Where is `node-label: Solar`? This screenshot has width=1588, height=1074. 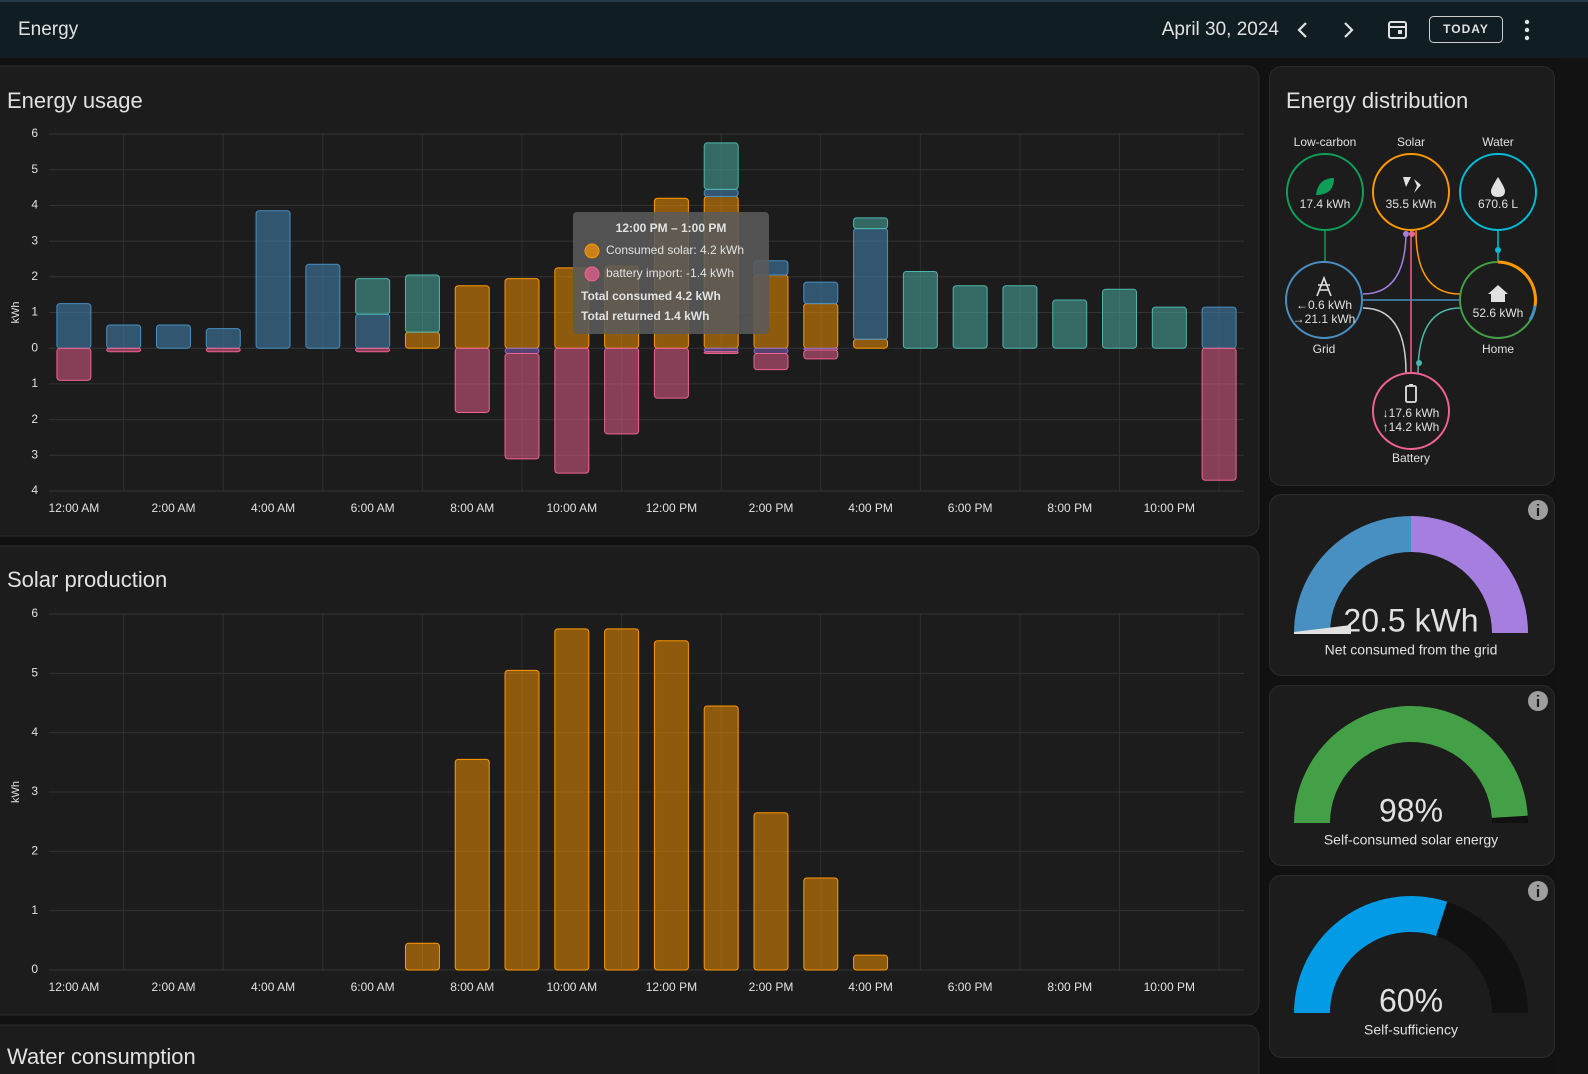
node-label: Solar is located at coordinates (1411, 142).